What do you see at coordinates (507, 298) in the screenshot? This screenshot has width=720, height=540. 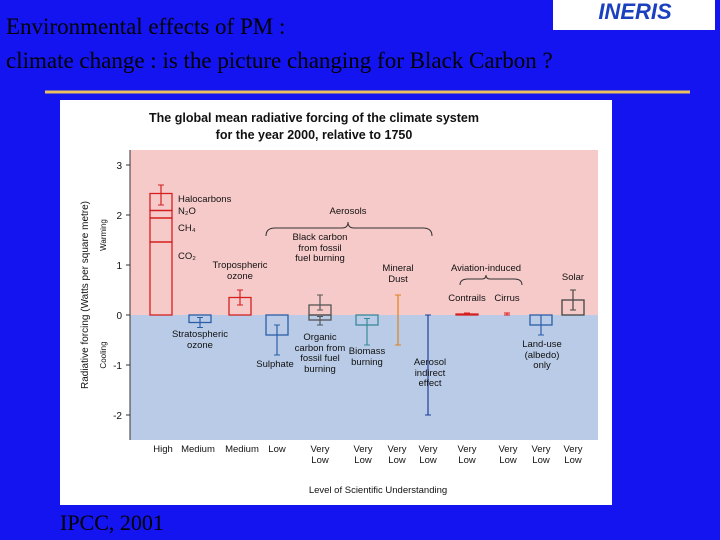 I see `forcing-label: Cirrus` at bounding box center [507, 298].